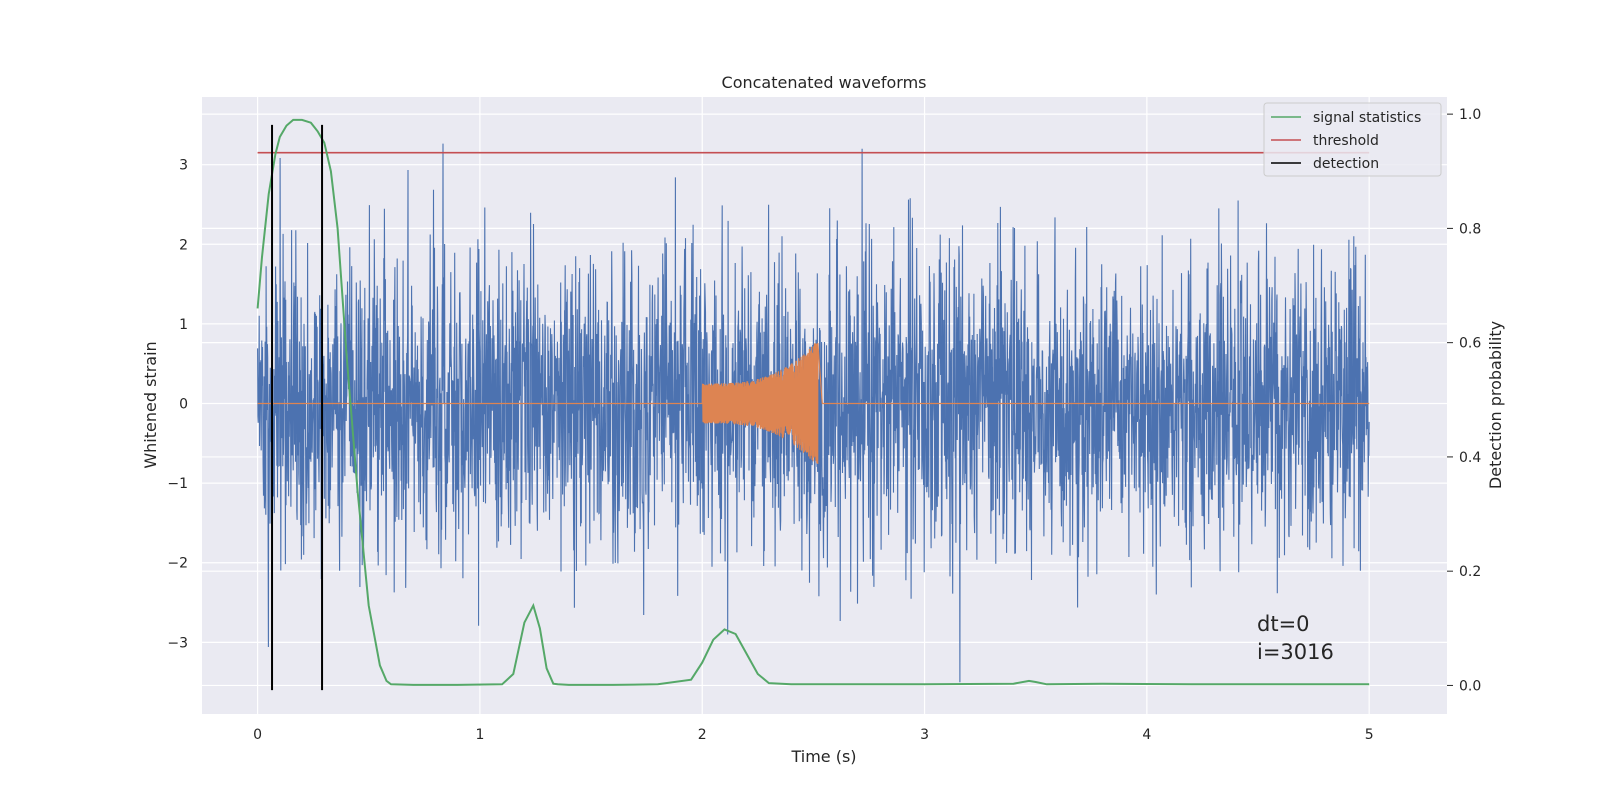  I want to click on y2-axis-label: Detection probability, so click(1495, 405).